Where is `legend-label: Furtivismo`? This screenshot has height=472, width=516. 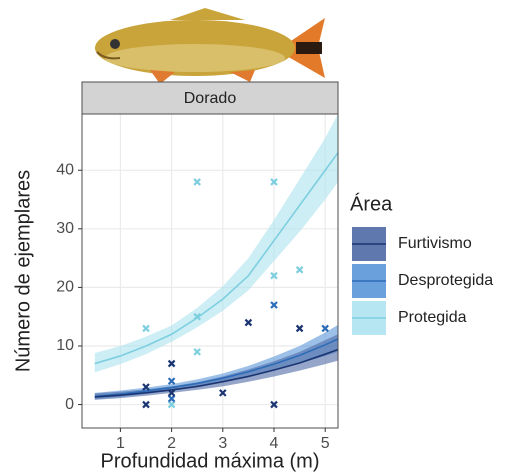
legend-label: Furtivismo is located at coordinates (435, 243).